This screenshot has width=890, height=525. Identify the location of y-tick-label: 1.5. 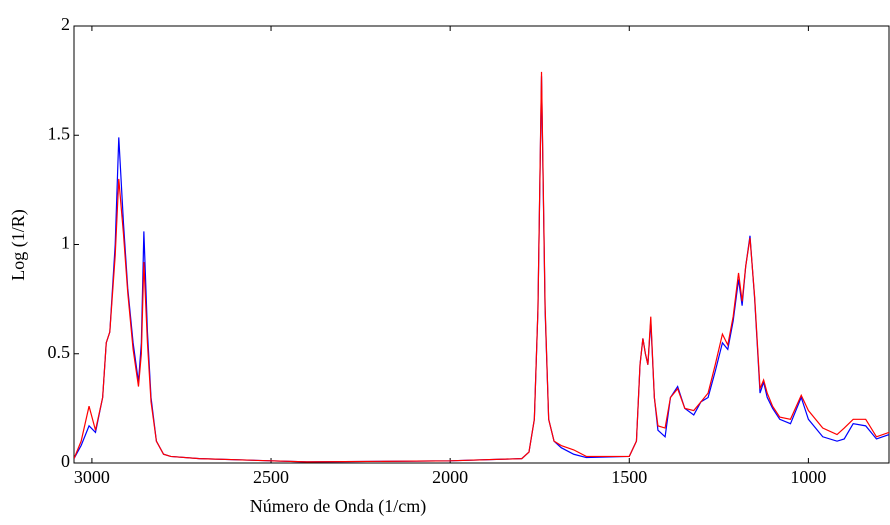
(59, 133).